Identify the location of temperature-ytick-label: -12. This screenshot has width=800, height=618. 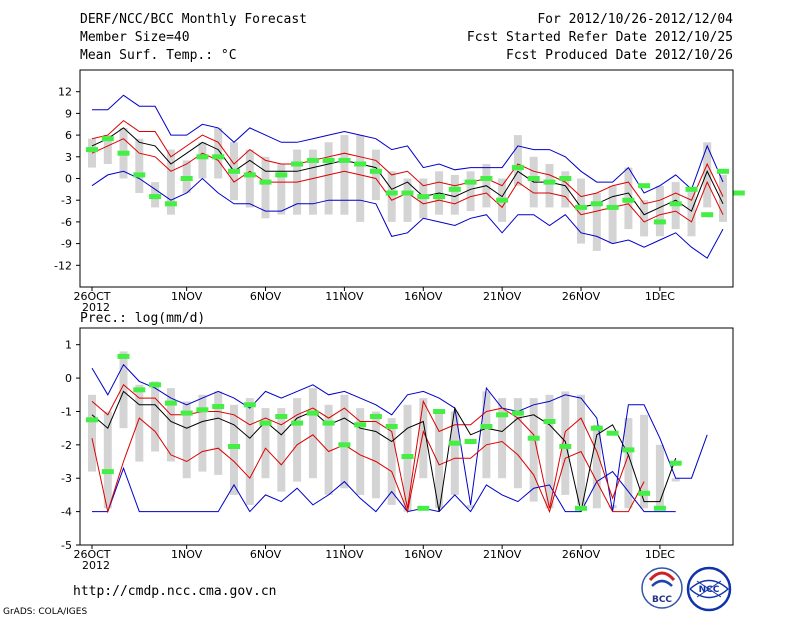
(63, 265).